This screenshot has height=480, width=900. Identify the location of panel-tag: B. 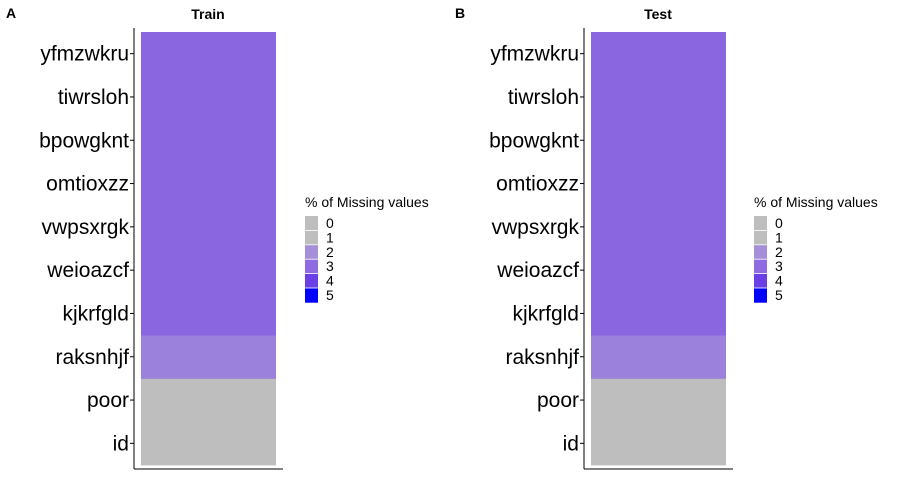
(460, 13).